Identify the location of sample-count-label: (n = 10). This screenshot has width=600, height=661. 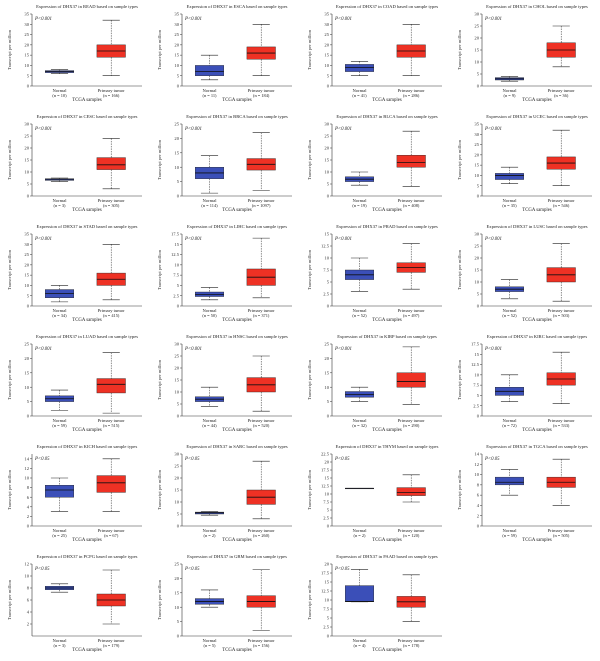
(59, 95).